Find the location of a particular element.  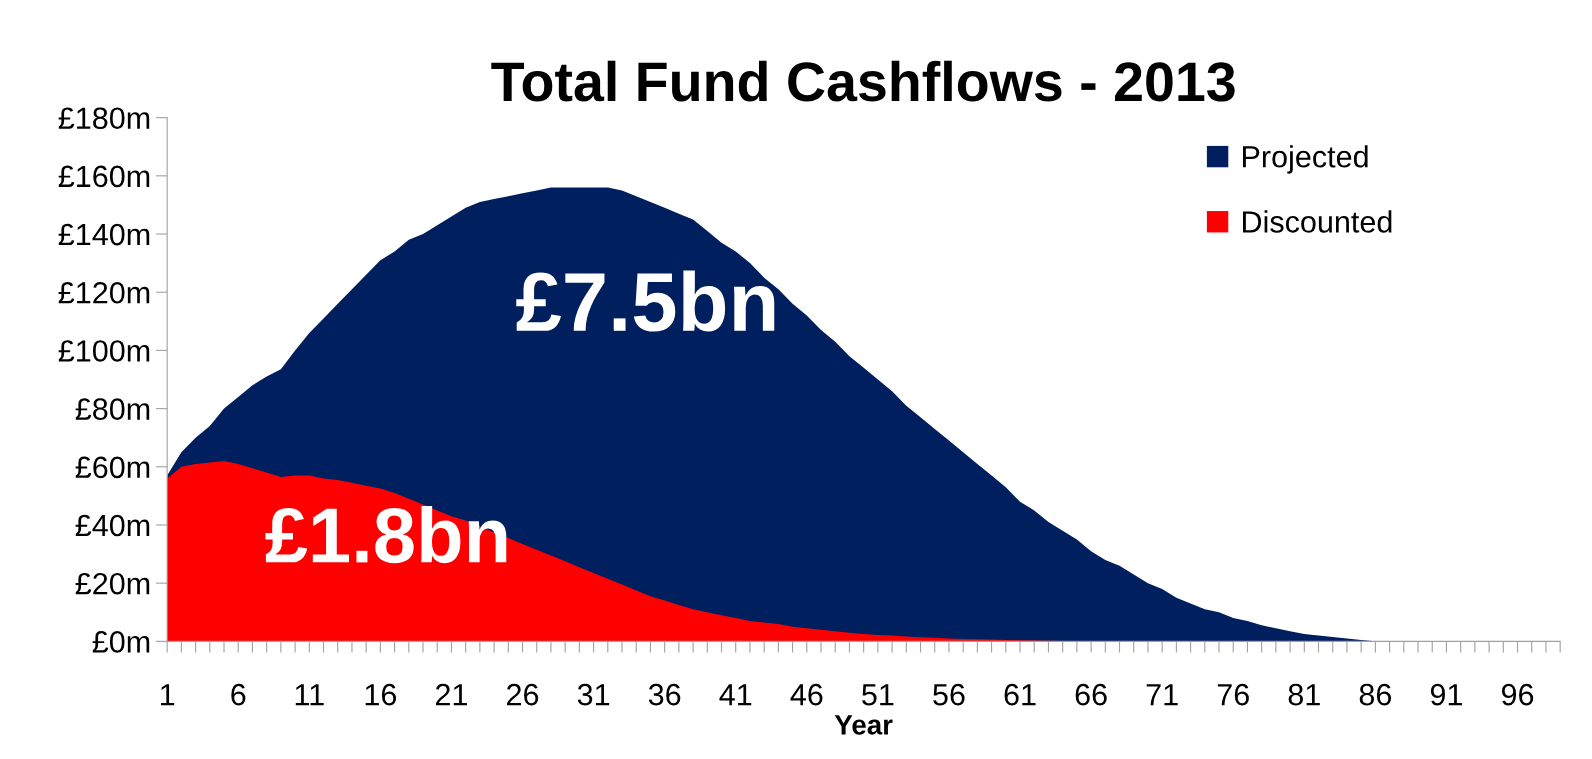

x-tick-label: 1 is located at coordinates (167, 695).